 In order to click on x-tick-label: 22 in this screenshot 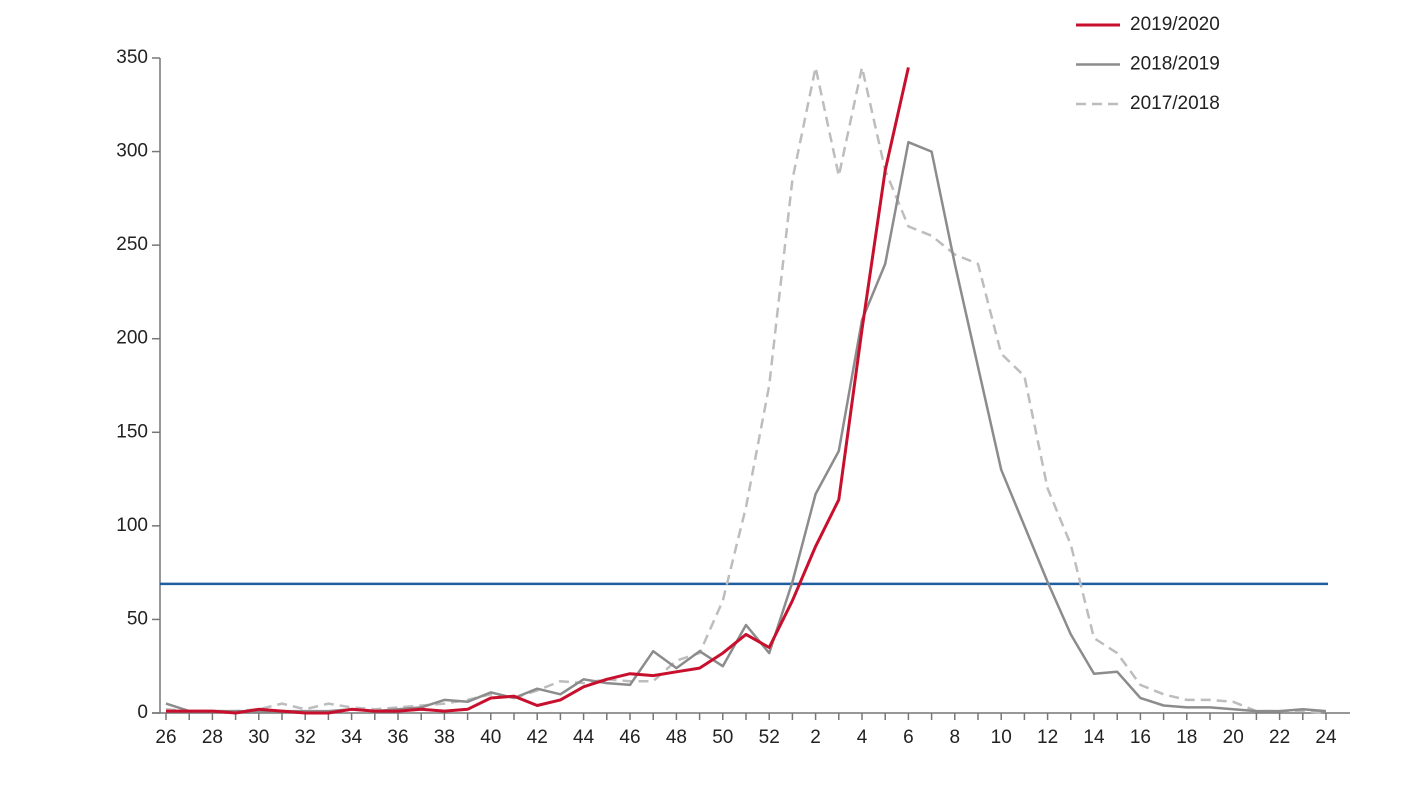, I will do `click(1279, 737)`.